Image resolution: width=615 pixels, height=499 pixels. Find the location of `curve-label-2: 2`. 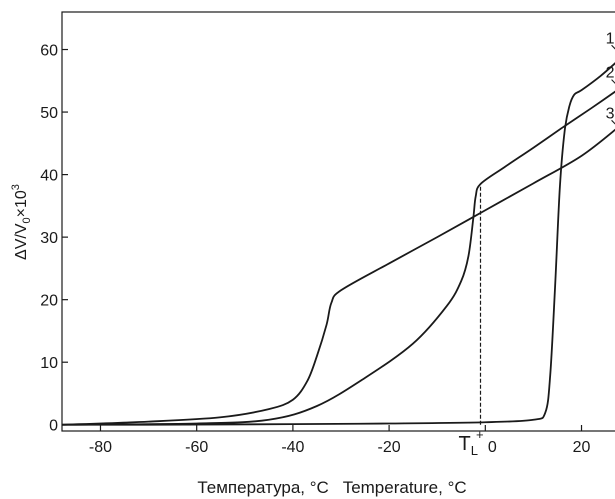

curve-label-2: 2 is located at coordinates (610, 73).